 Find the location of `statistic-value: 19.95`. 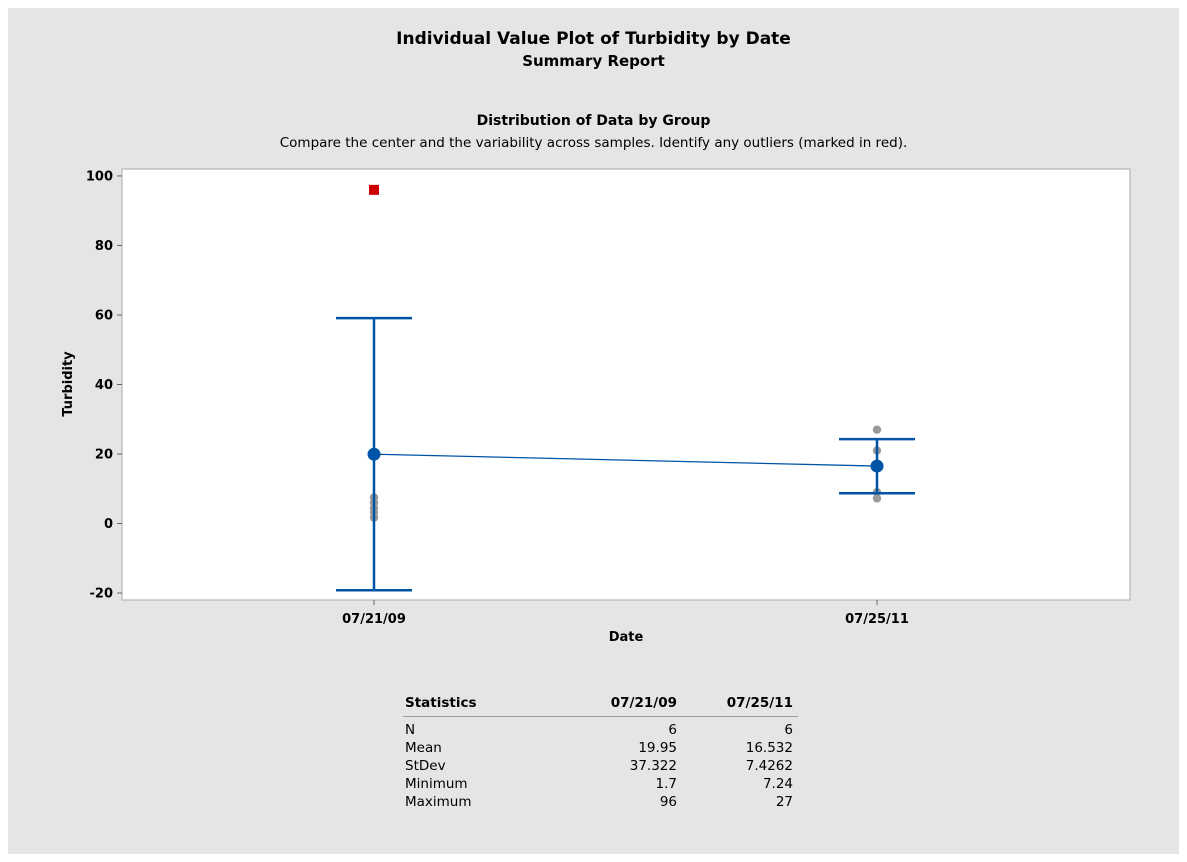

statistic-value: 19.95 is located at coordinates (657, 748).